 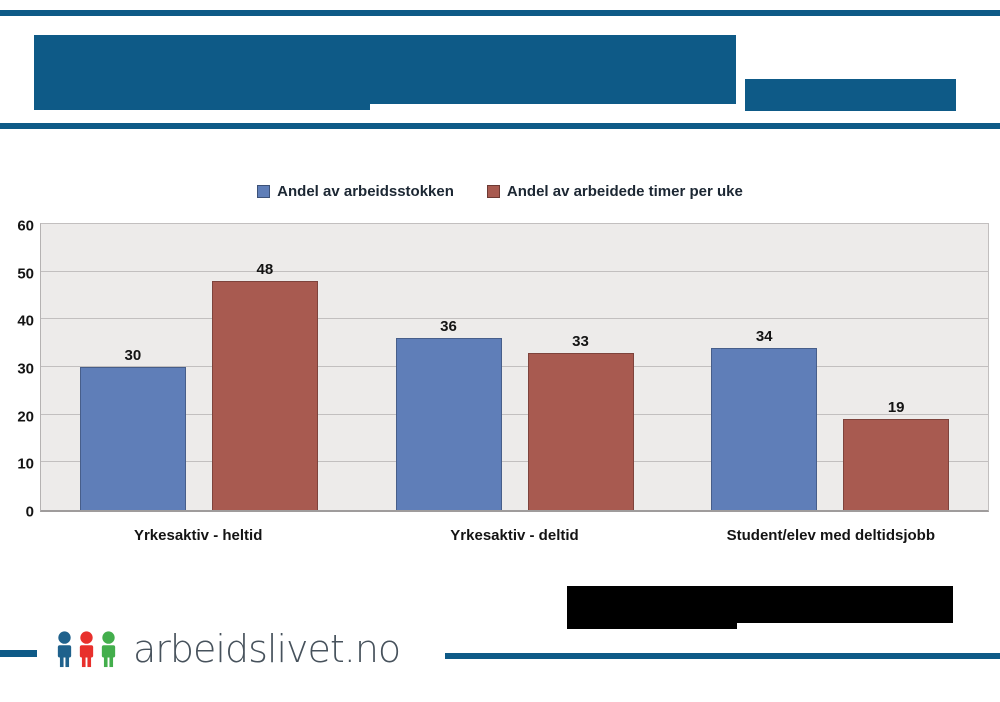 What do you see at coordinates (580, 341) in the screenshot?
I see `value-label: 33` at bounding box center [580, 341].